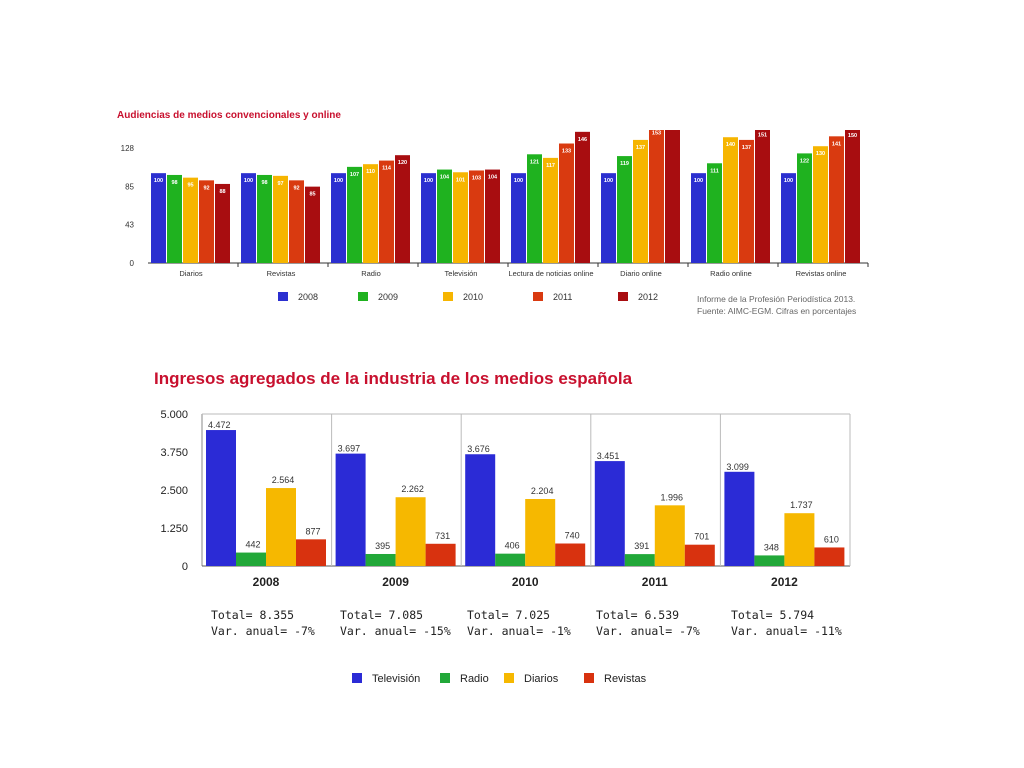 This screenshot has height=768, width=1024. What do you see at coordinates (461, 273) in the screenshot?
I see `x-tick-label: Televisión` at bounding box center [461, 273].